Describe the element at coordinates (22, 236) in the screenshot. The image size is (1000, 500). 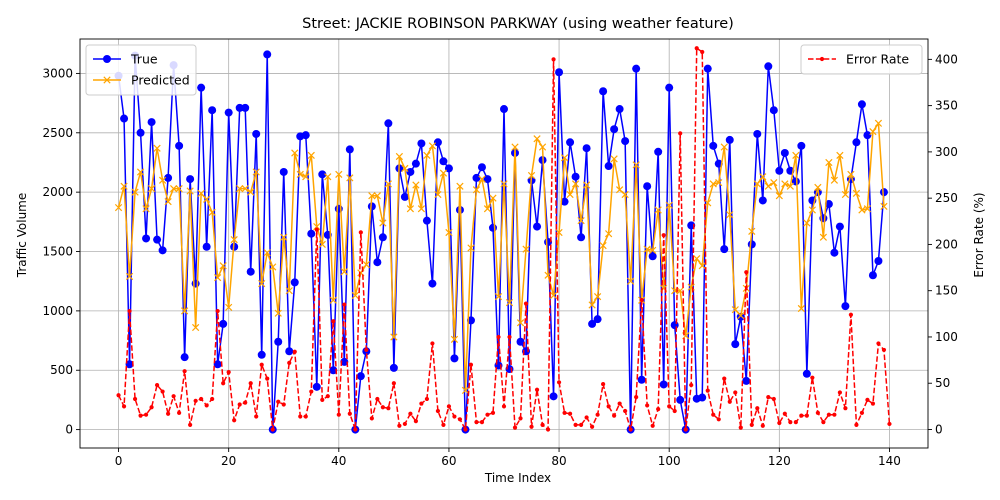
I see `y-axis-label-left: Traffic Volume` at that location.